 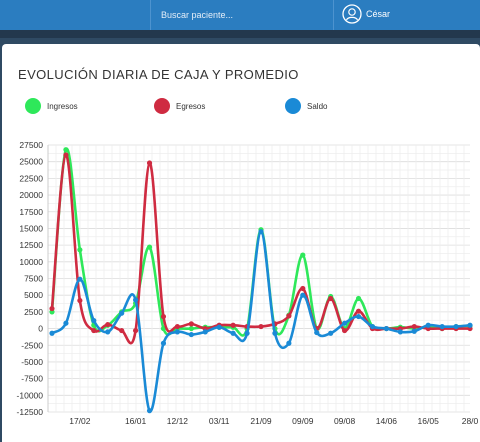 What do you see at coordinates (158, 74) in the screenshot?
I see `card-title: EVOLUCIÓN DIARIA DE CAJA Y PROMEDIO` at bounding box center [158, 74].